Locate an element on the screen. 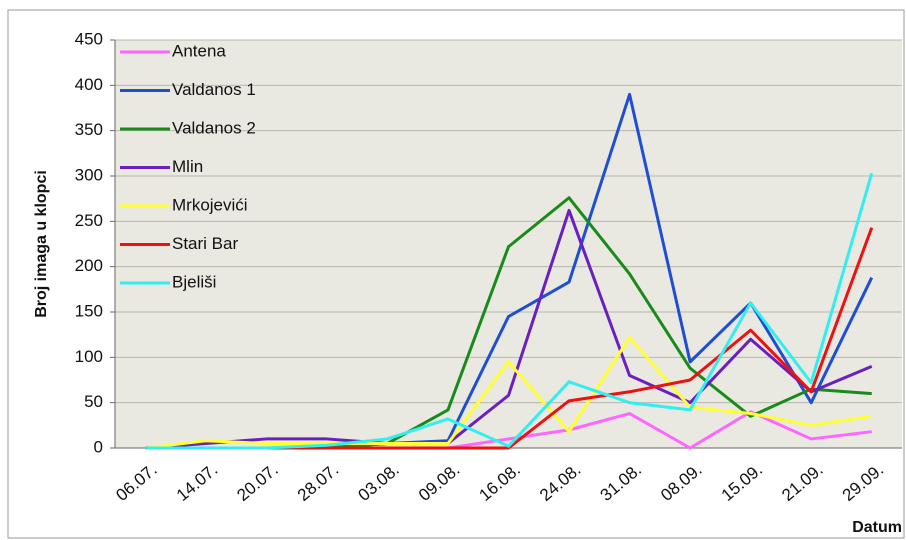 This screenshot has width=906, height=540. legend-label: Mrkojevići is located at coordinates (210, 204).